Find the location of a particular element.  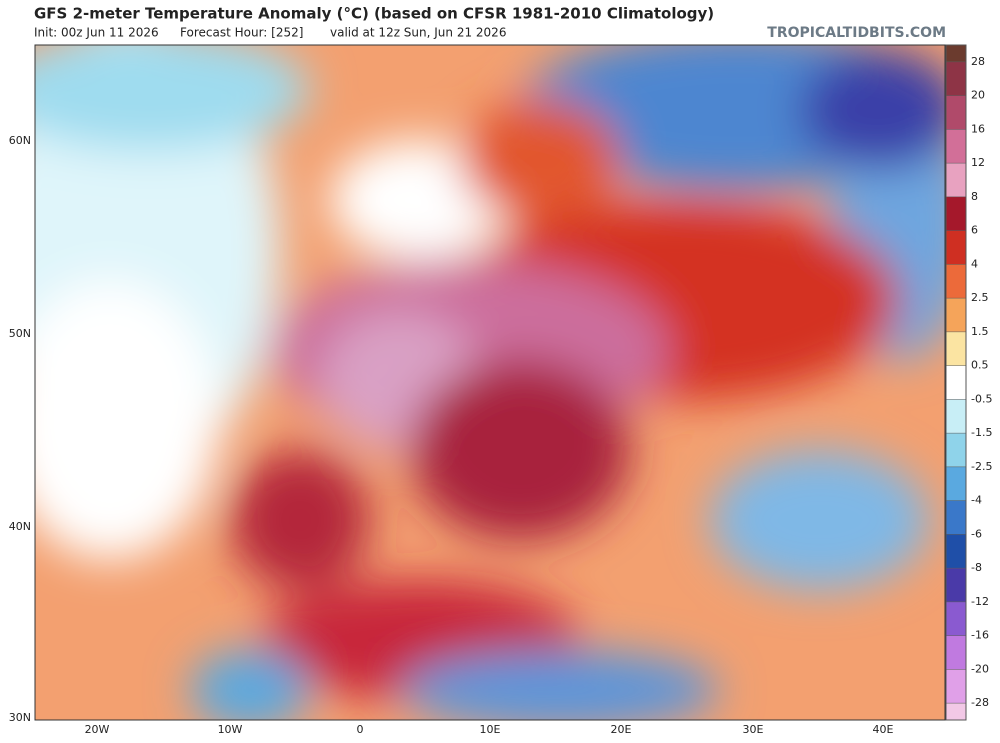

colorbar-label: -4 is located at coordinates (976, 500).